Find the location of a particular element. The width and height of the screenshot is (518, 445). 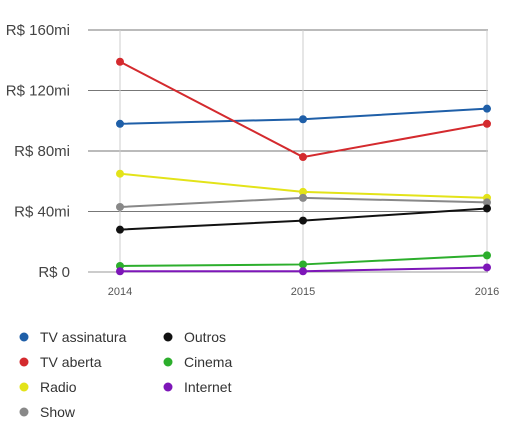

legend-label: TV aberta is located at coordinates (71, 362).